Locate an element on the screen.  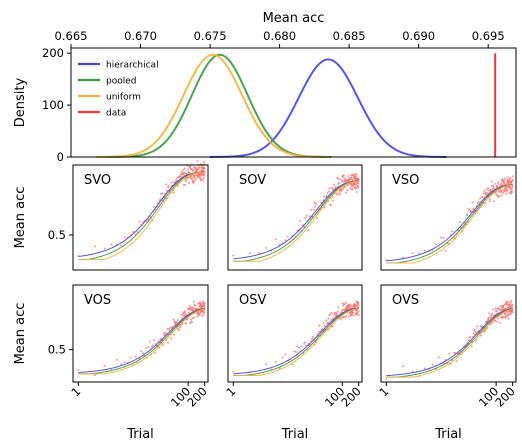
grid-ytick-label: 0.5 is located at coordinates (57, 235).